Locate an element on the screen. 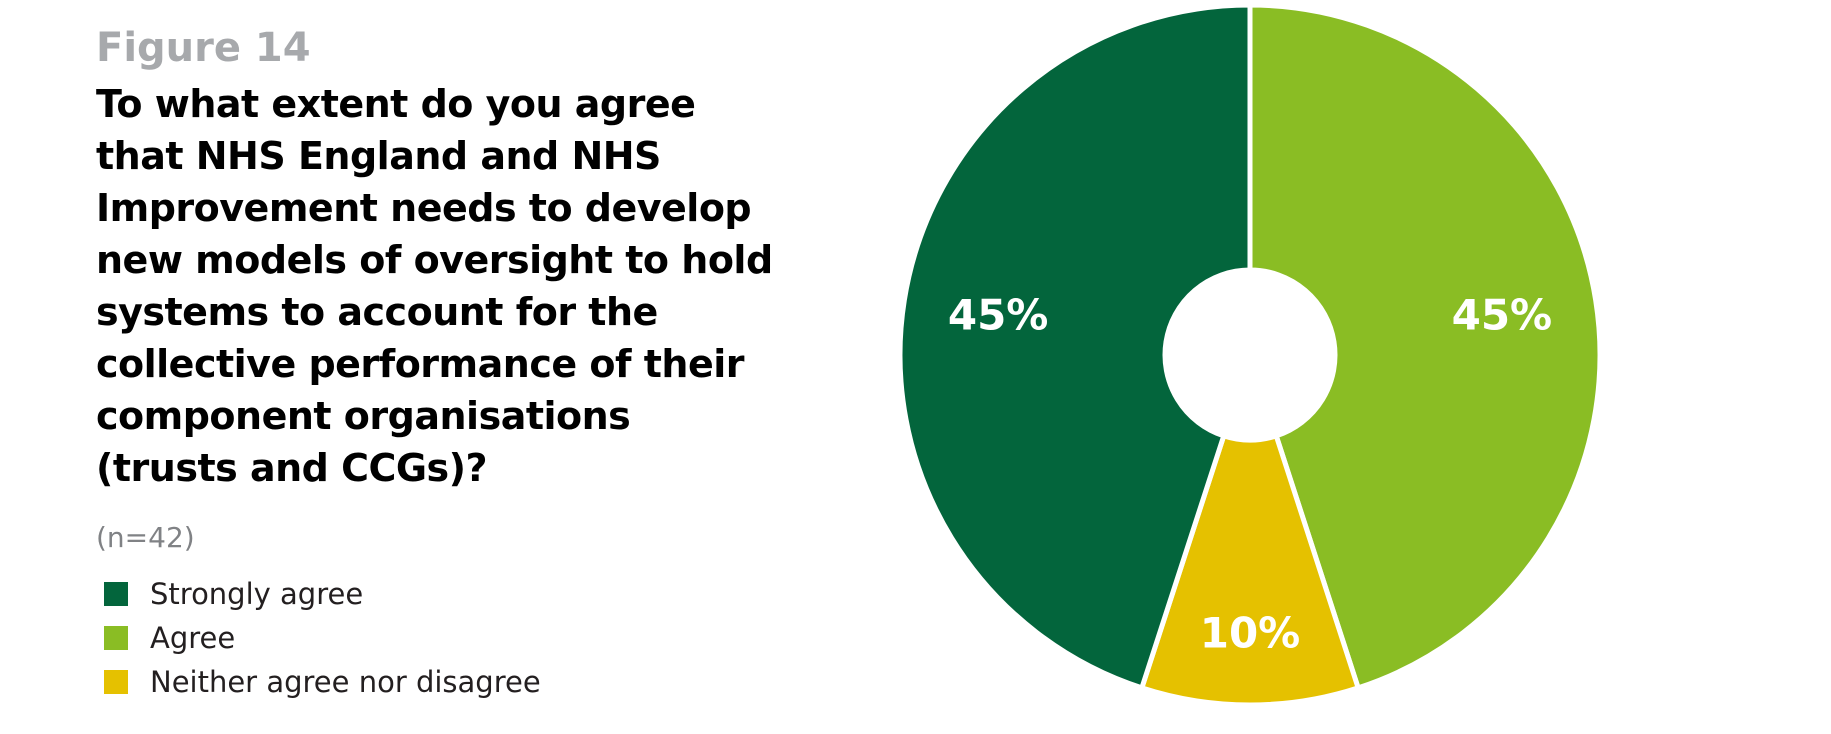 Image resolution: width=1831 pixels, height=734 pixels. legend-swatch-strongly-agree is located at coordinates (116, 594).